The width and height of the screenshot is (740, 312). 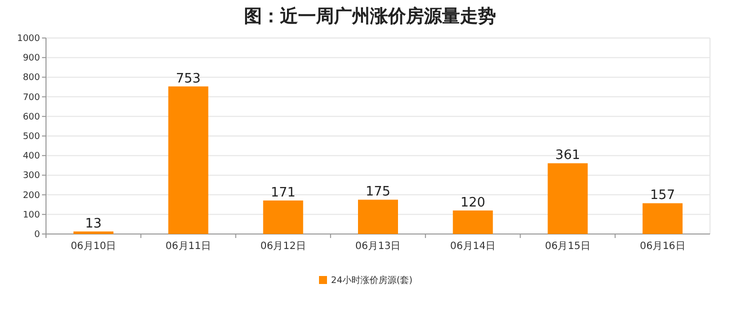 What do you see at coordinates (283, 246) in the screenshot?
I see `x-tick-label: 06月12日` at bounding box center [283, 246].